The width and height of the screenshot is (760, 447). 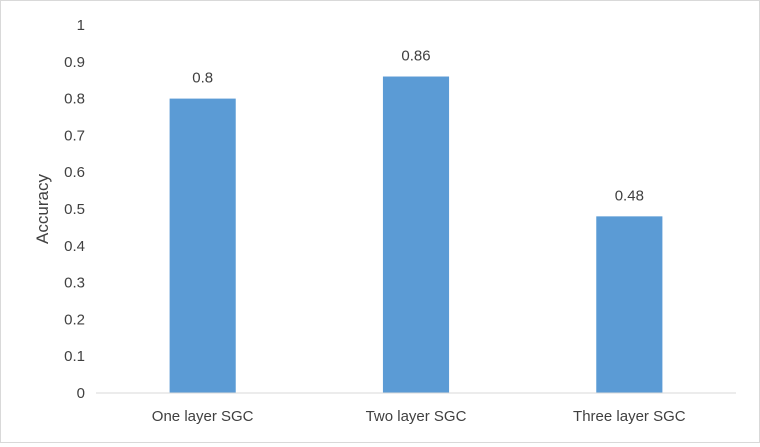 What do you see at coordinates (74, 283) in the screenshot?
I see `y-tick-label: 0.3` at bounding box center [74, 283].